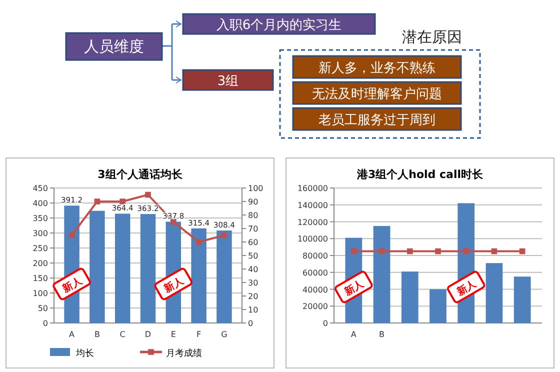  I want to click on text: 人员维度, so click(114, 47).